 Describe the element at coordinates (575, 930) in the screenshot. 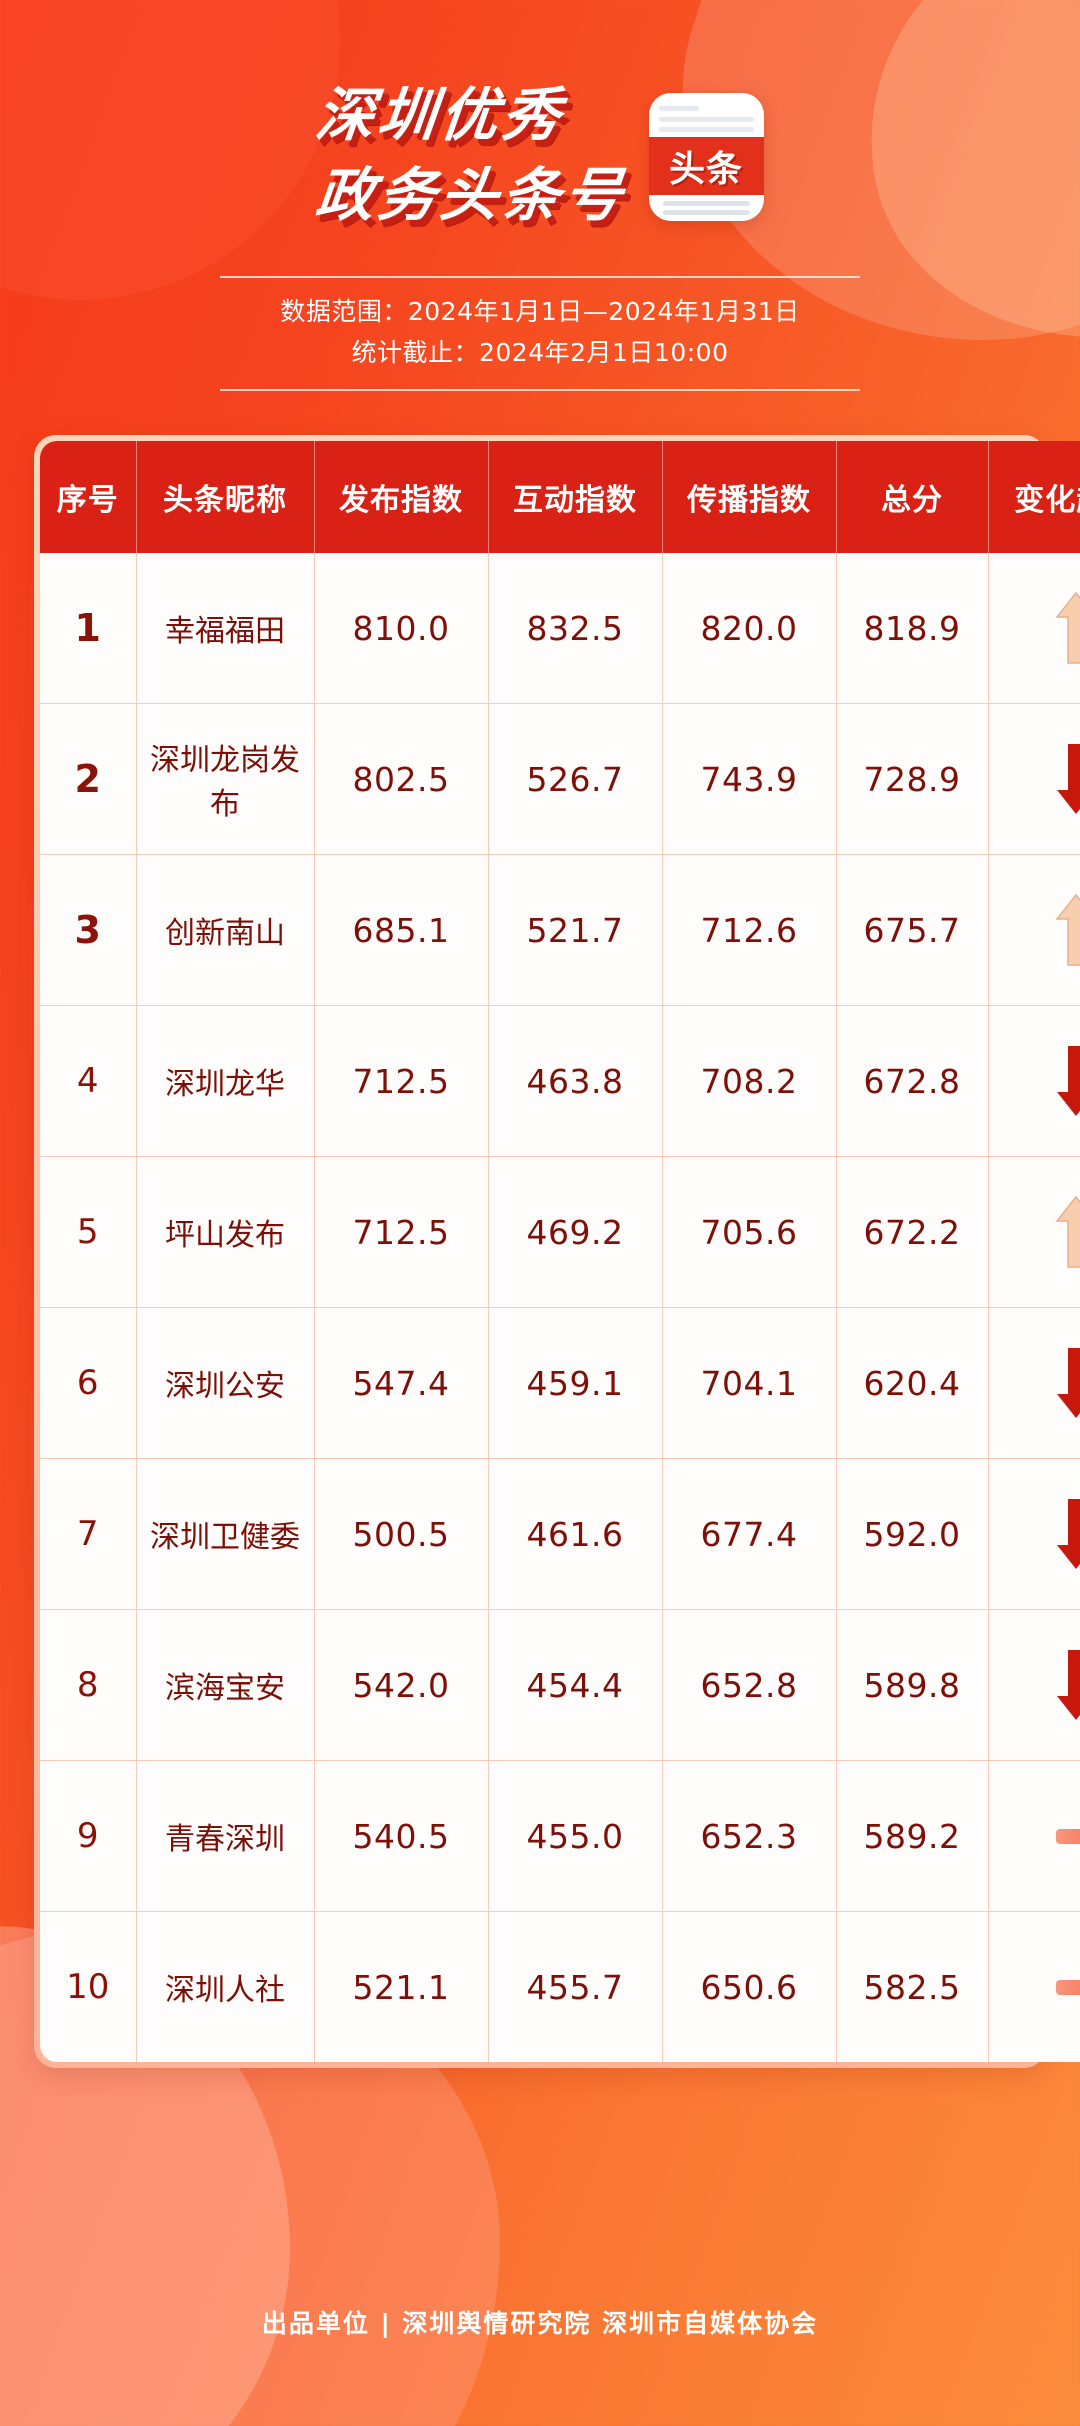

I see `cell-interact-index: 521.7` at that location.